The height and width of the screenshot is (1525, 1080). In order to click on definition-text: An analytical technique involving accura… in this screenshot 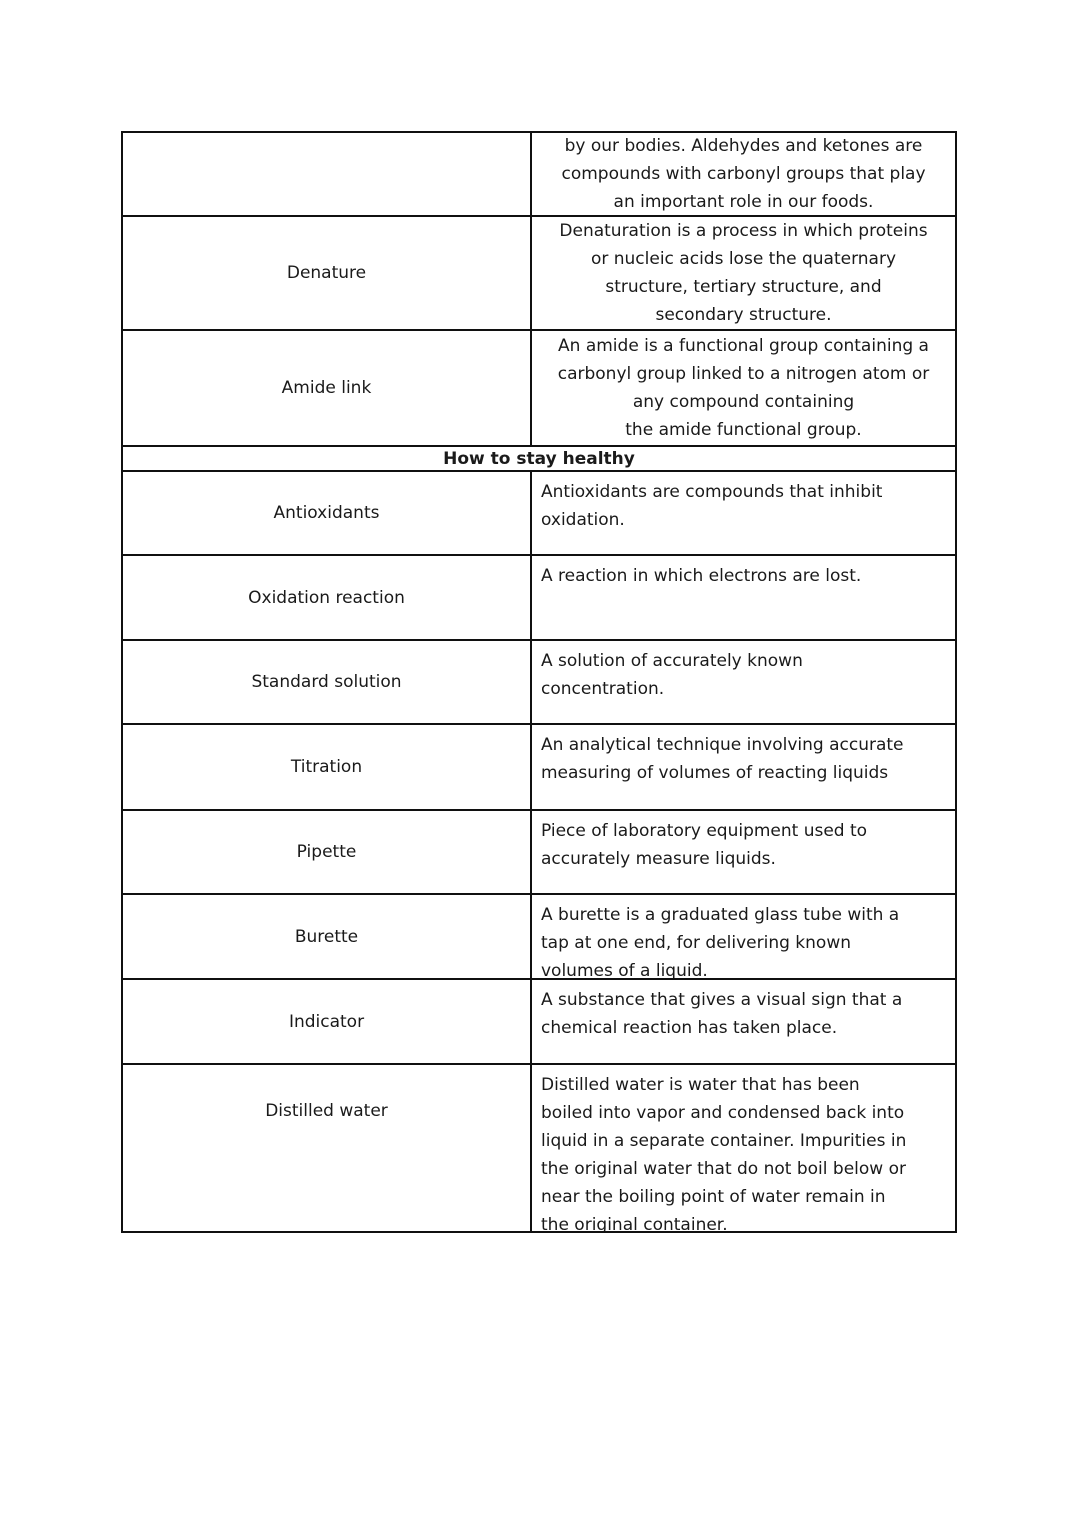, I will do `click(742, 767)`.